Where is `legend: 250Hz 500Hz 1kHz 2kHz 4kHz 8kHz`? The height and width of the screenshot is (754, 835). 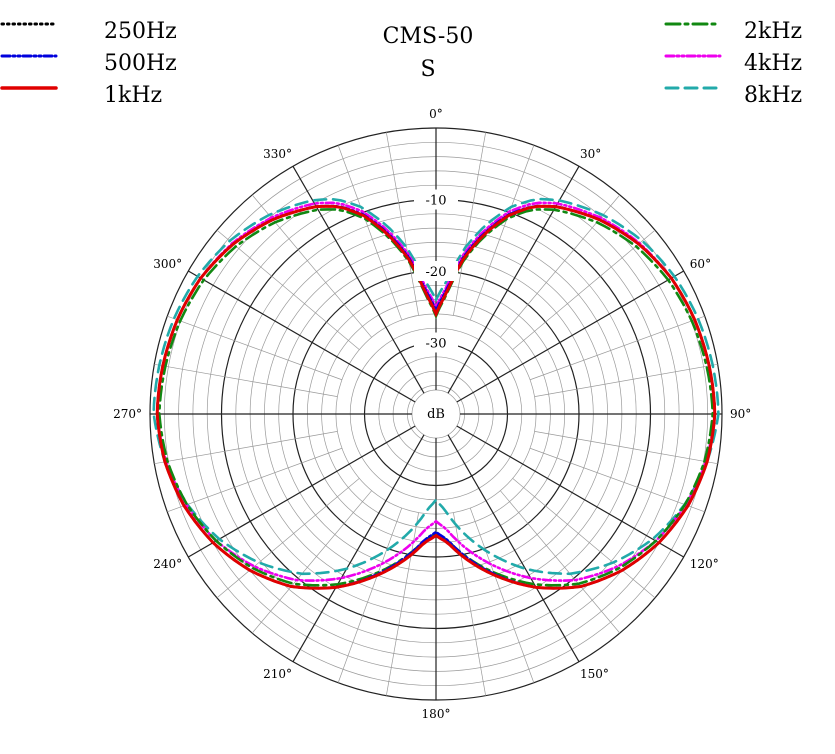 legend: 250Hz 500Hz 1kHz 2kHz 4kHz 8kHz is located at coordinates (401, 63).